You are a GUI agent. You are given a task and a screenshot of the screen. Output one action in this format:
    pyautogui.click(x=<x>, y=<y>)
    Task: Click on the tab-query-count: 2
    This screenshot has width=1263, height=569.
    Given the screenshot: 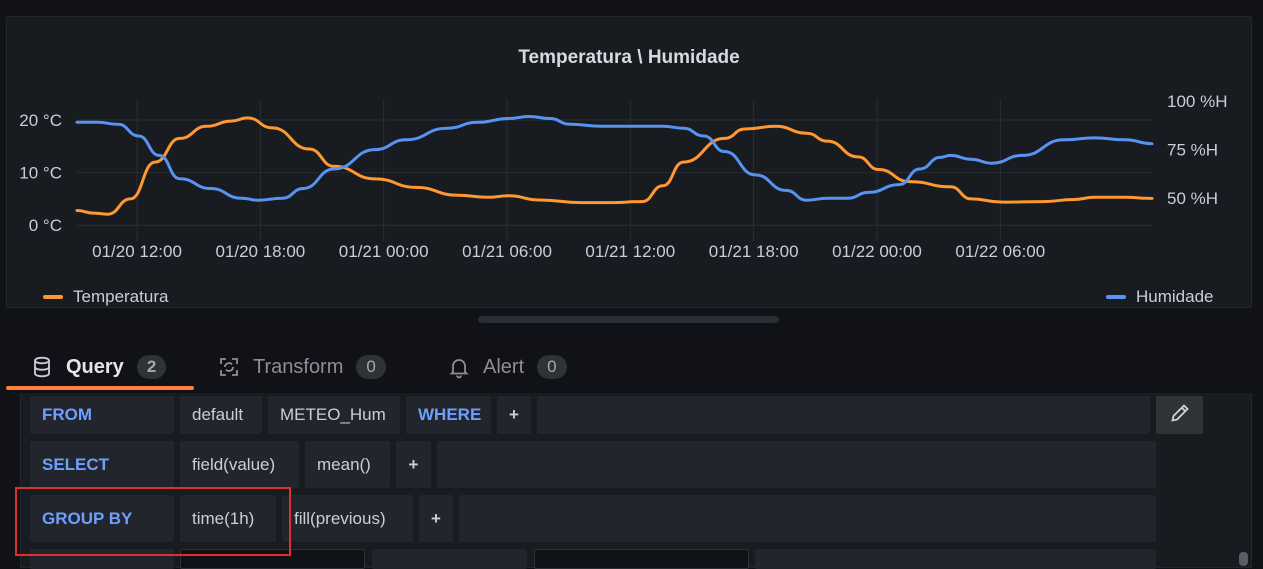 What is the action you would take?
    pyautogui.click(x=151, y=367)
    